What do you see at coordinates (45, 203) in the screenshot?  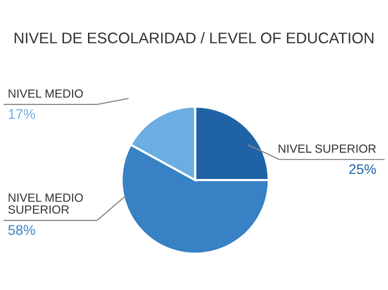 I see `slice-label: NIVEL MEDIO SUPERIOR` at bounding box center [45, 203].